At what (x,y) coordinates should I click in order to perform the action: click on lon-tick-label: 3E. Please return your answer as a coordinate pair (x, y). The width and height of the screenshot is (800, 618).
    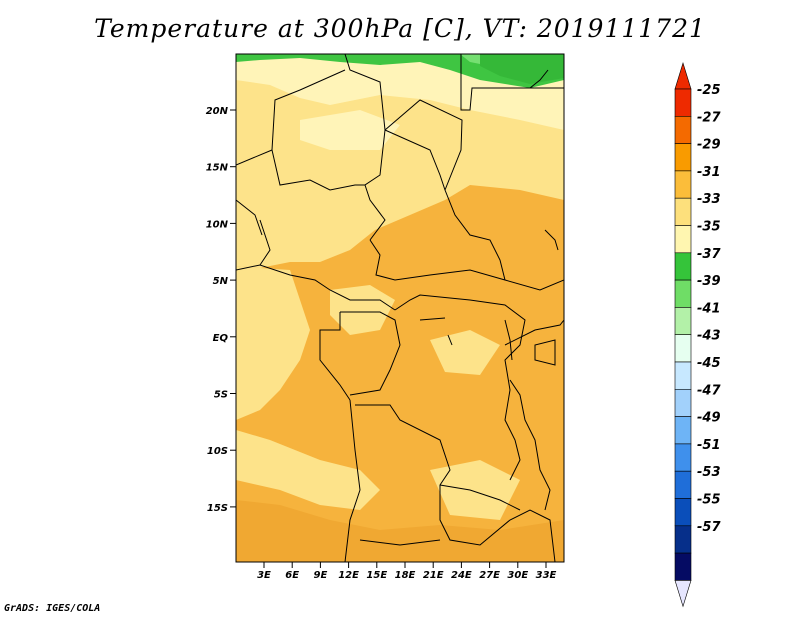
    Looking at the image, I should click on (264, 575).